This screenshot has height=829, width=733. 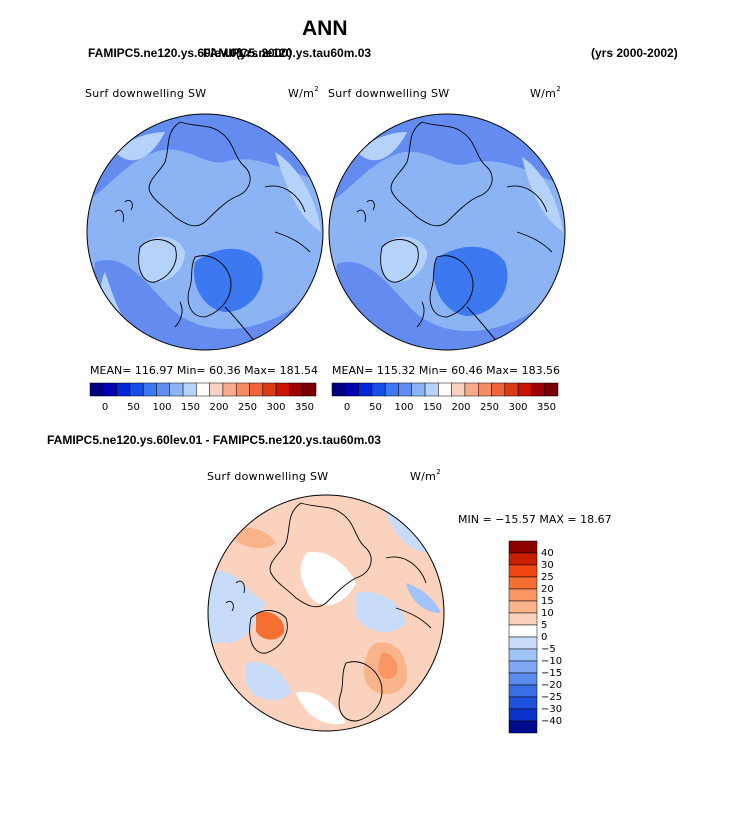 I want to click on colorbar-tick-label: −10, so click(x=551, y=661).